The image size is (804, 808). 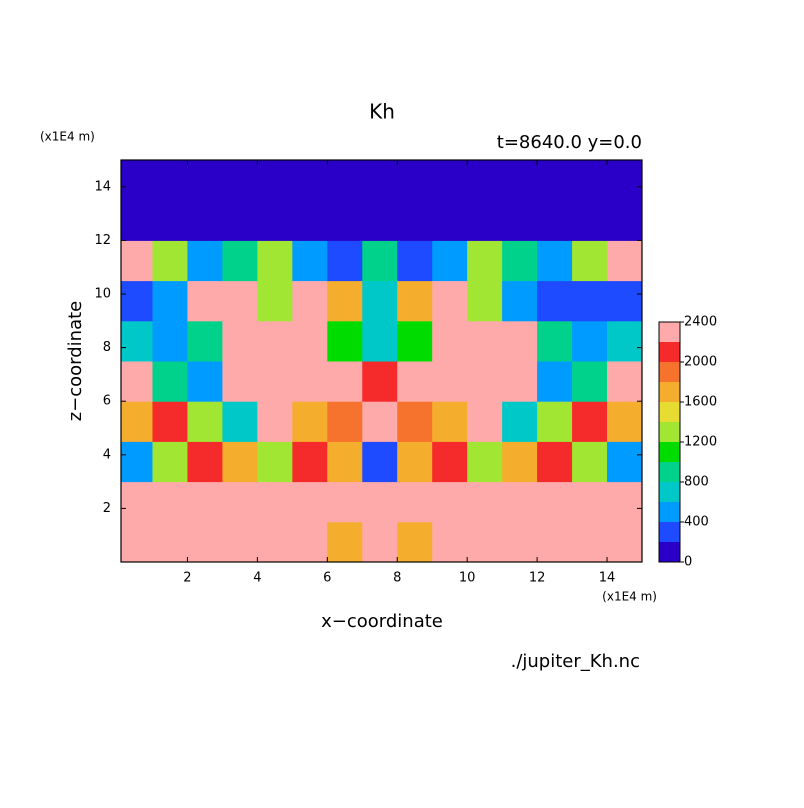 What do you see at coordinates (607, 578) in the screenshot?
I see `x-tick-label: 14` at bounding box center [607, 578].